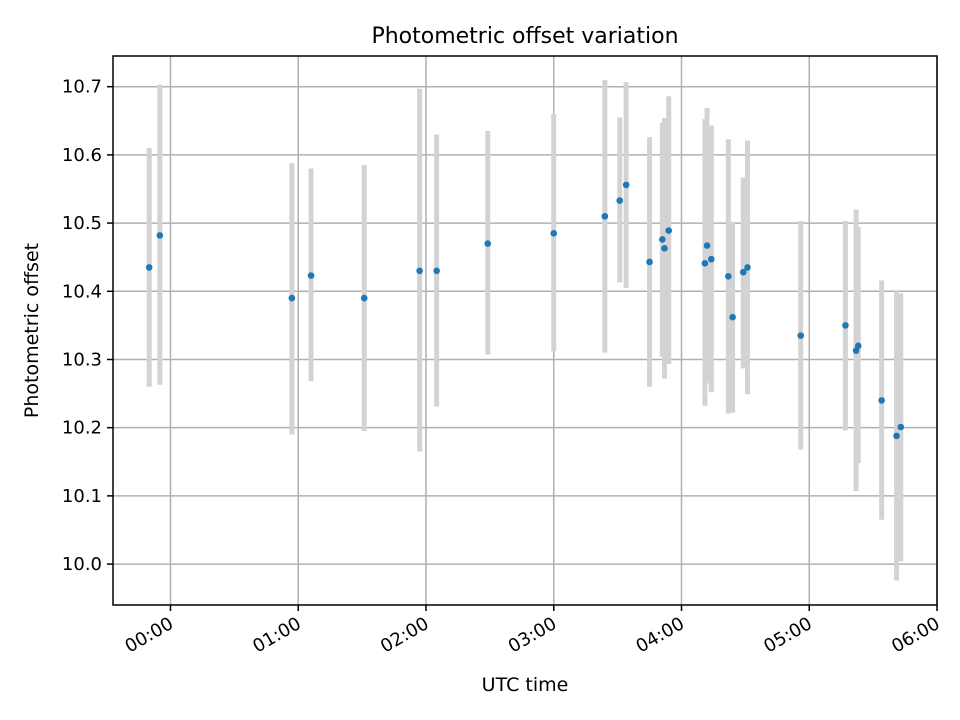  Describe the element at coordinates (82, 496) in the screenshot. I see `y-tick-label: 10.1` at that location.